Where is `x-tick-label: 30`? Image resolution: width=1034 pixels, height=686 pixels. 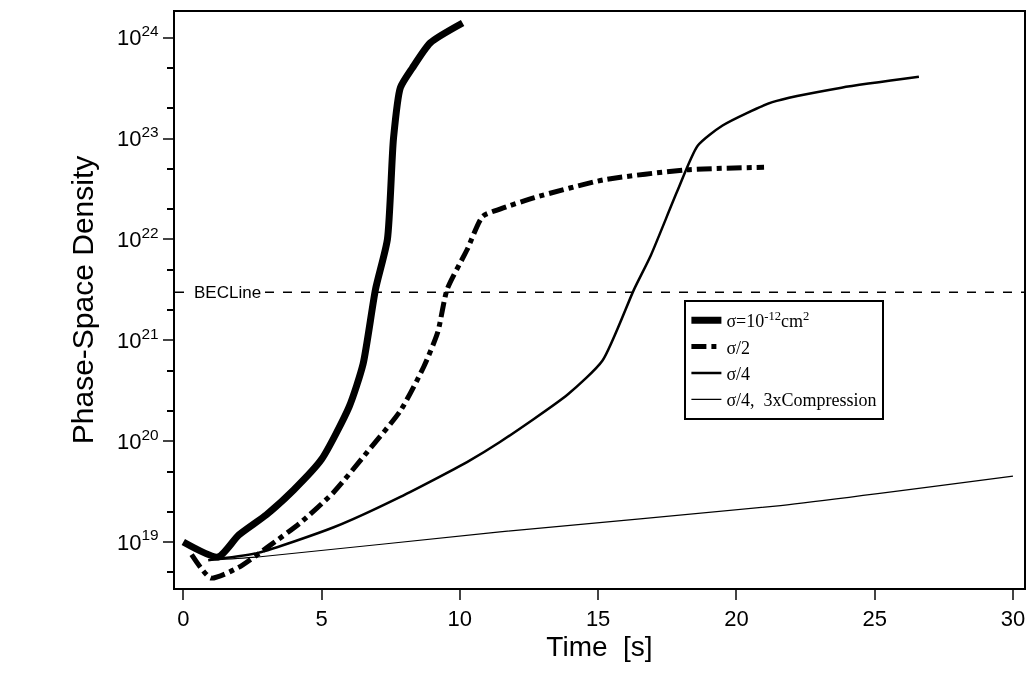 x-tick-label: 30 is located at coordinates (1013, 619).